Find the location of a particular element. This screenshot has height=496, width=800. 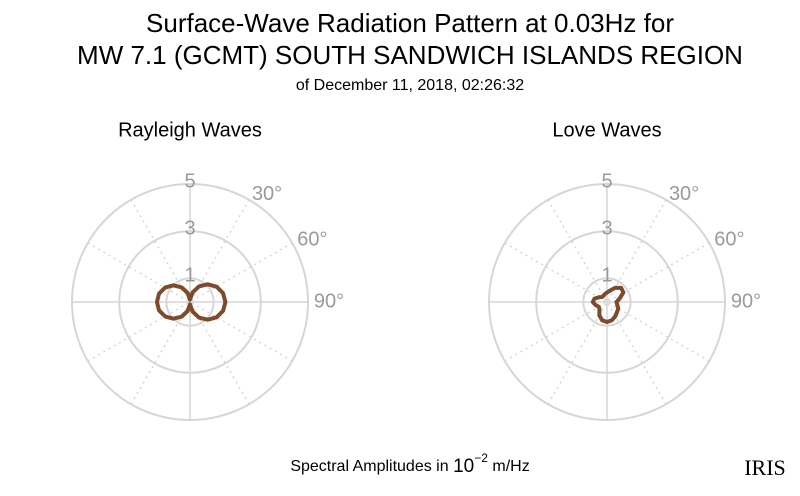

caption: Spectral Amplitudes in 10−2 m/Hz is located at coordinates (409, 463).